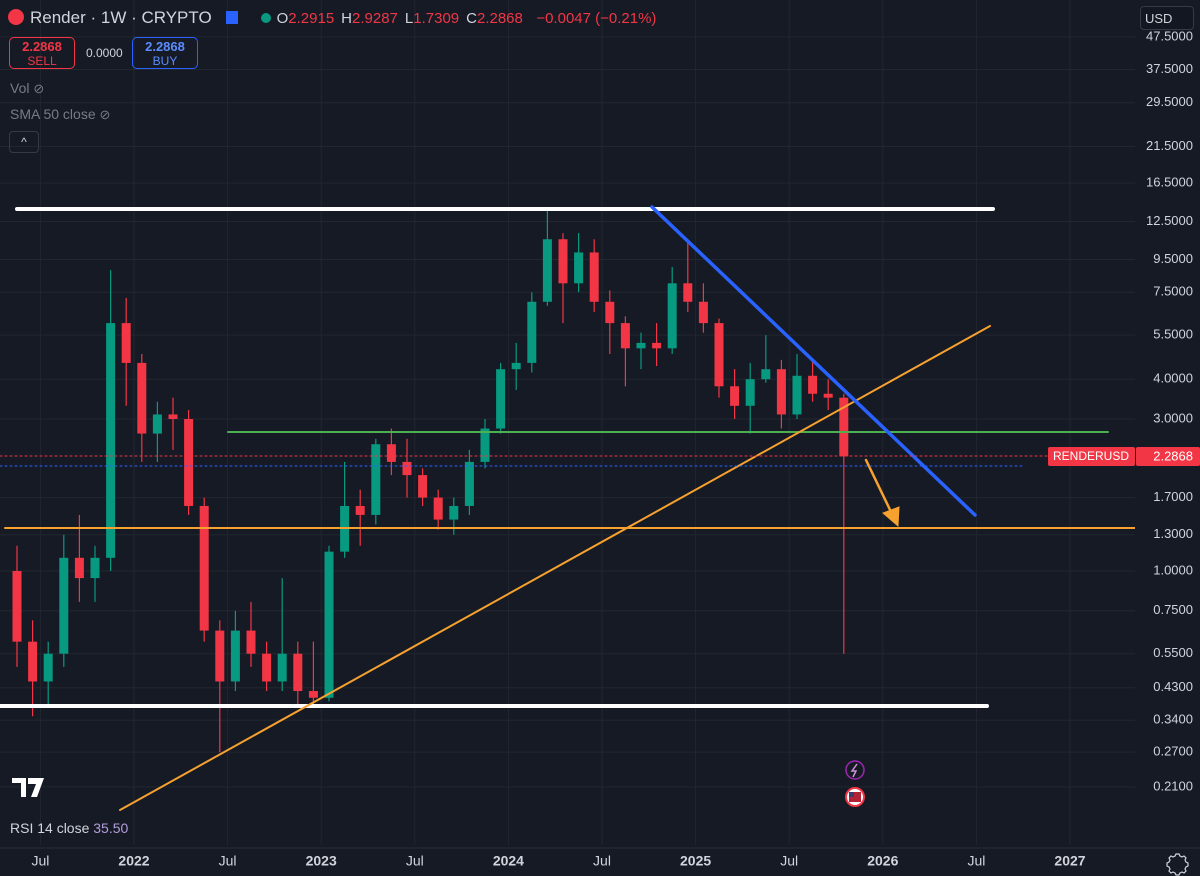 This screenshot has width=1200, height=876. I want to click on arrow-head, so click(891, 517).